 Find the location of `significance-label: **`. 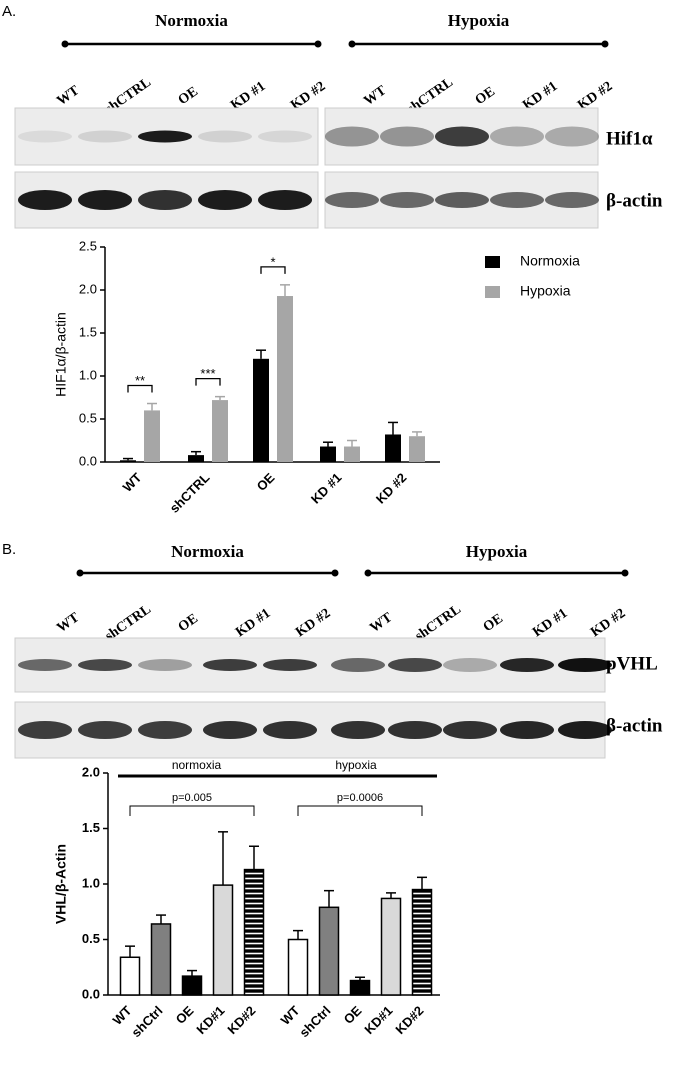

significance-label: ** is located at coordinates (140, 380).